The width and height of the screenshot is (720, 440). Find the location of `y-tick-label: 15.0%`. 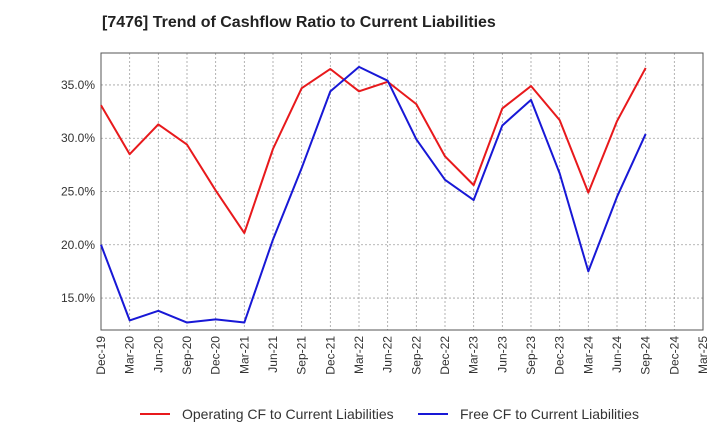

y-tick-label: 15.0% is located at coordinates (78, 298).